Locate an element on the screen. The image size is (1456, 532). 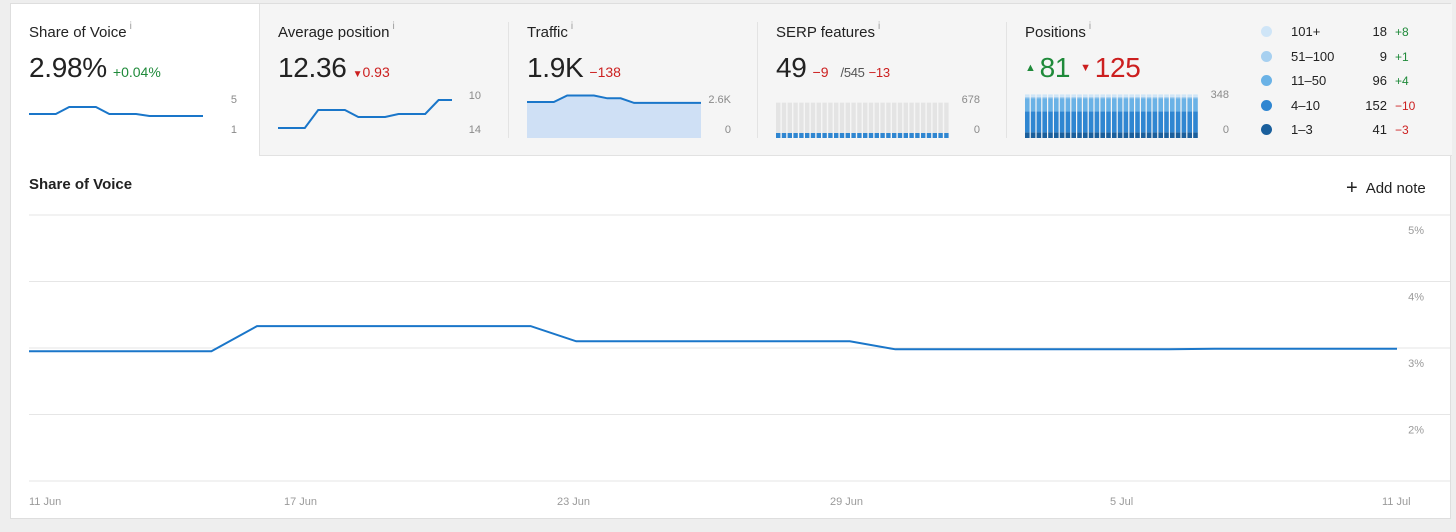
metric-delta: ▼0.93 is located at coordinates (371, 72).